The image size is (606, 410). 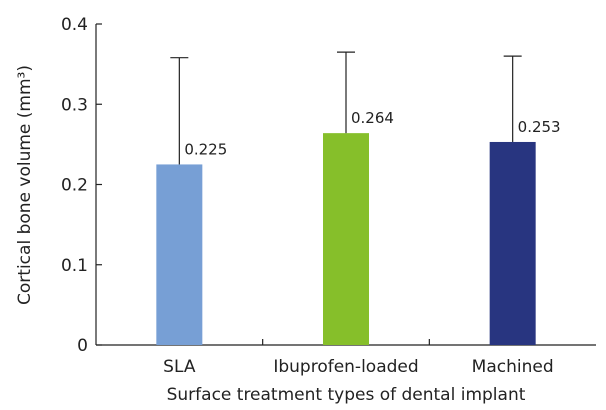 What do you see at coordinates (372, 118) in the screenshot?
I see `data-label: 0.264` at bounding box center [372, 118].